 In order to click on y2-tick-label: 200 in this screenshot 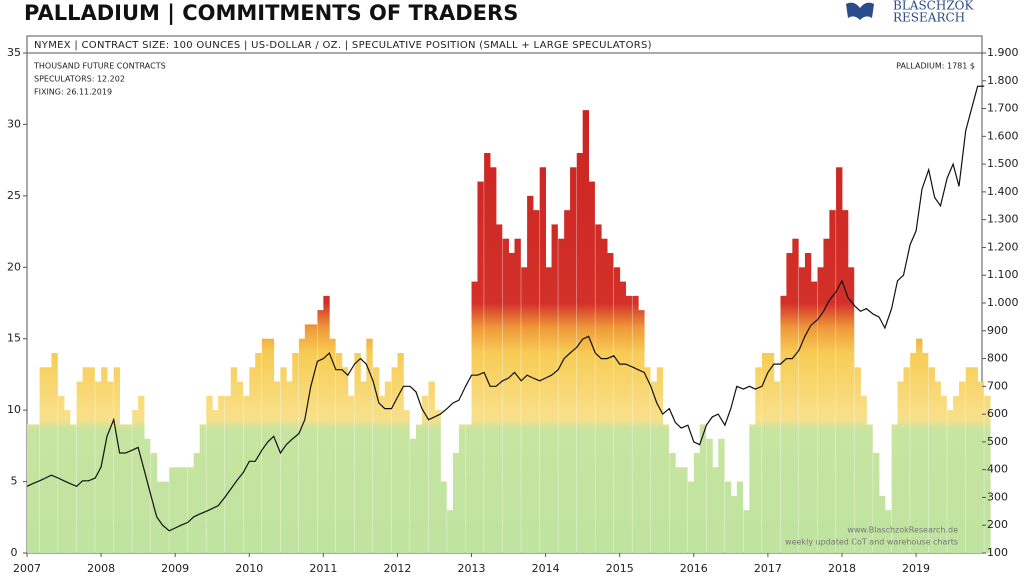, I will do `click(997, 524)`.